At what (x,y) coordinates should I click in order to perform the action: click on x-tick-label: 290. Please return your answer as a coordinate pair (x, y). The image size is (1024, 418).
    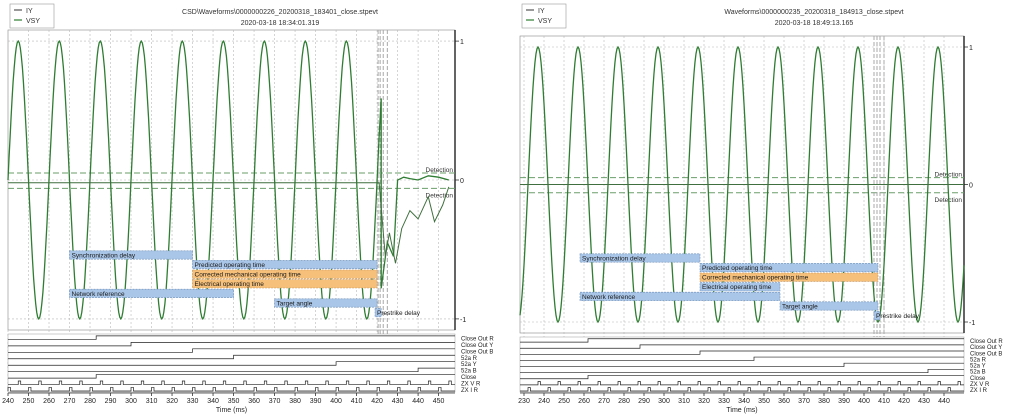
    Looking at the image, I should click on (111, 401).